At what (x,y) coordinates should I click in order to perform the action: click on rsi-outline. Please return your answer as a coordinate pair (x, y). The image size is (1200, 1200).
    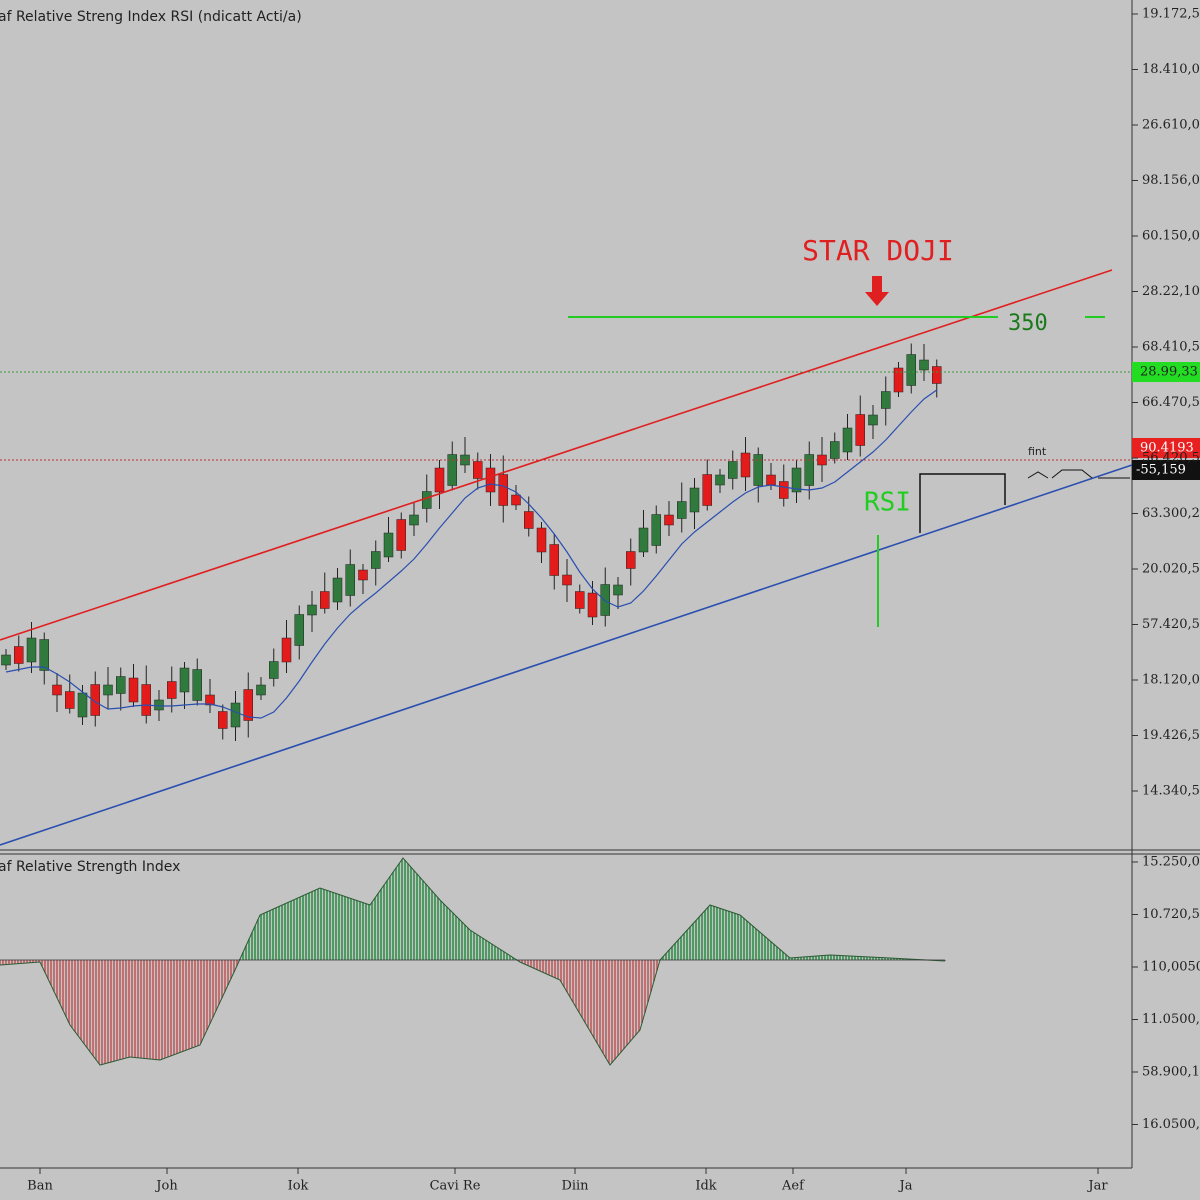
    Looking at the image, I should click on (473, 961).